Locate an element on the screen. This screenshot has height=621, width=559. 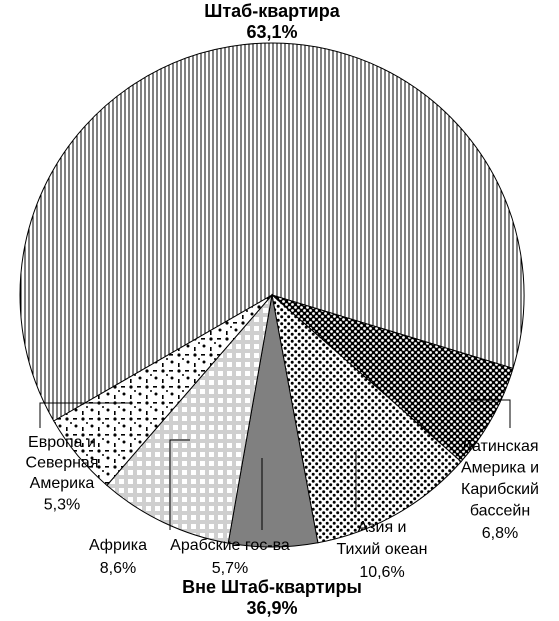
slice-label: Арабские гос-ва is located at coordinates (230, 545).